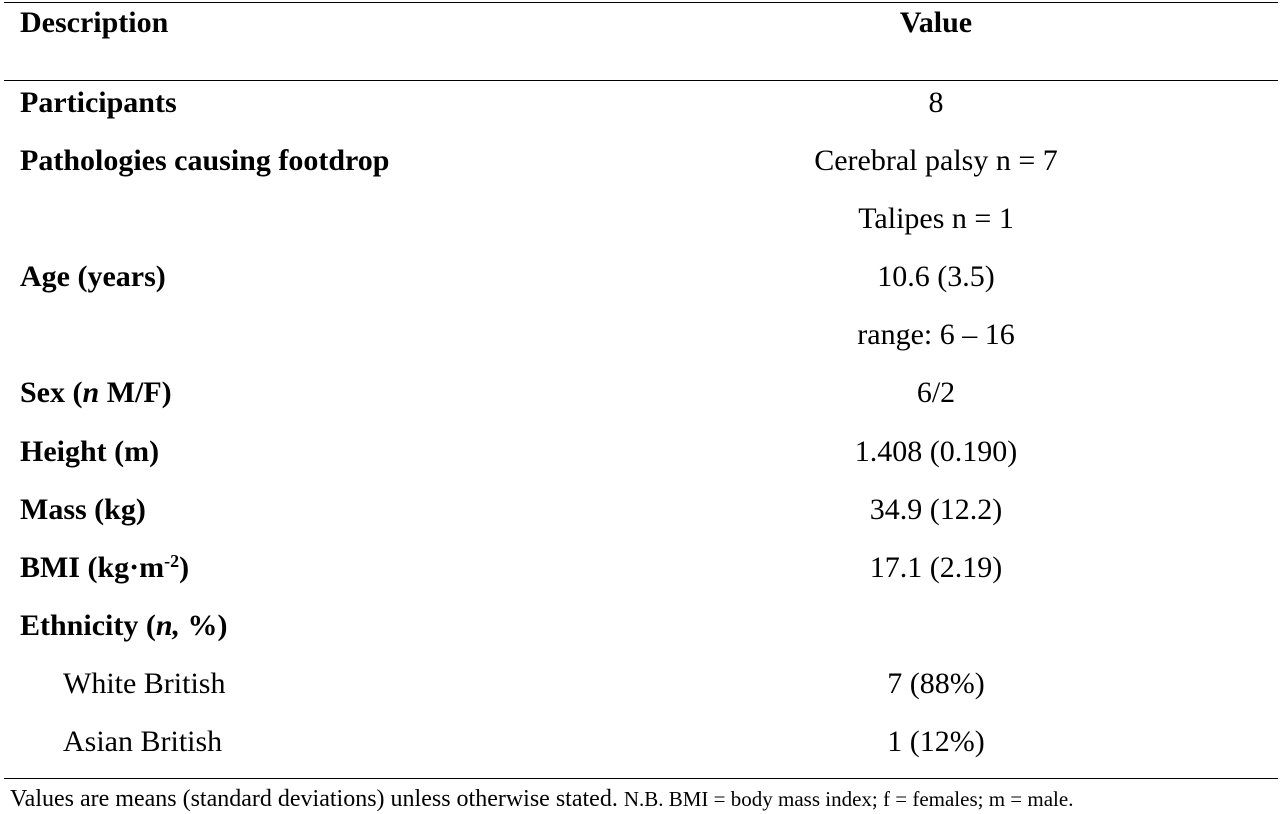 Image resolution: width=1280 pixels, height=814 pixels. I want to click on row-value-age: 10.6 (3.5), so click(936, 276).